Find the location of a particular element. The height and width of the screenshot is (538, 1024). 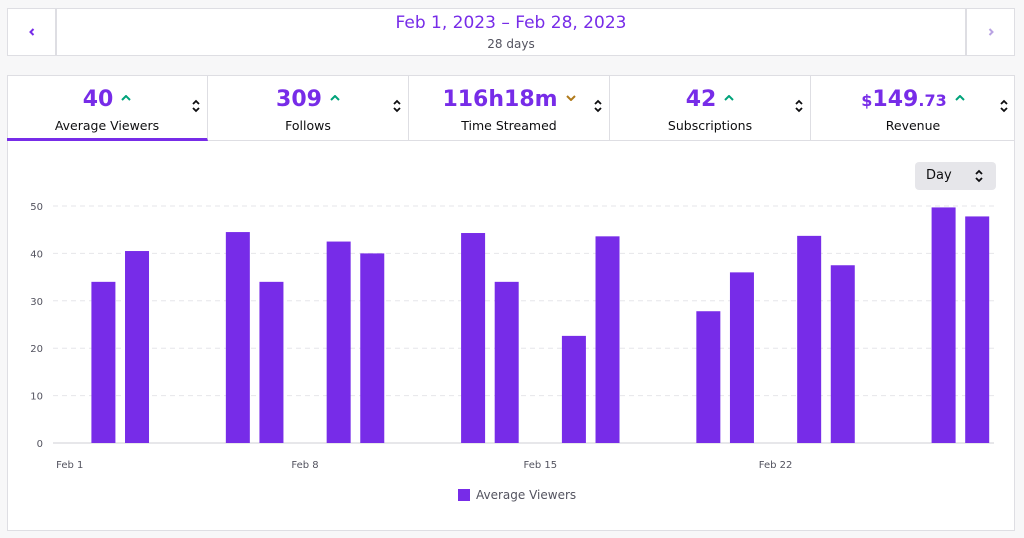

day-count: 28 days is located at coordinates (511, 44).